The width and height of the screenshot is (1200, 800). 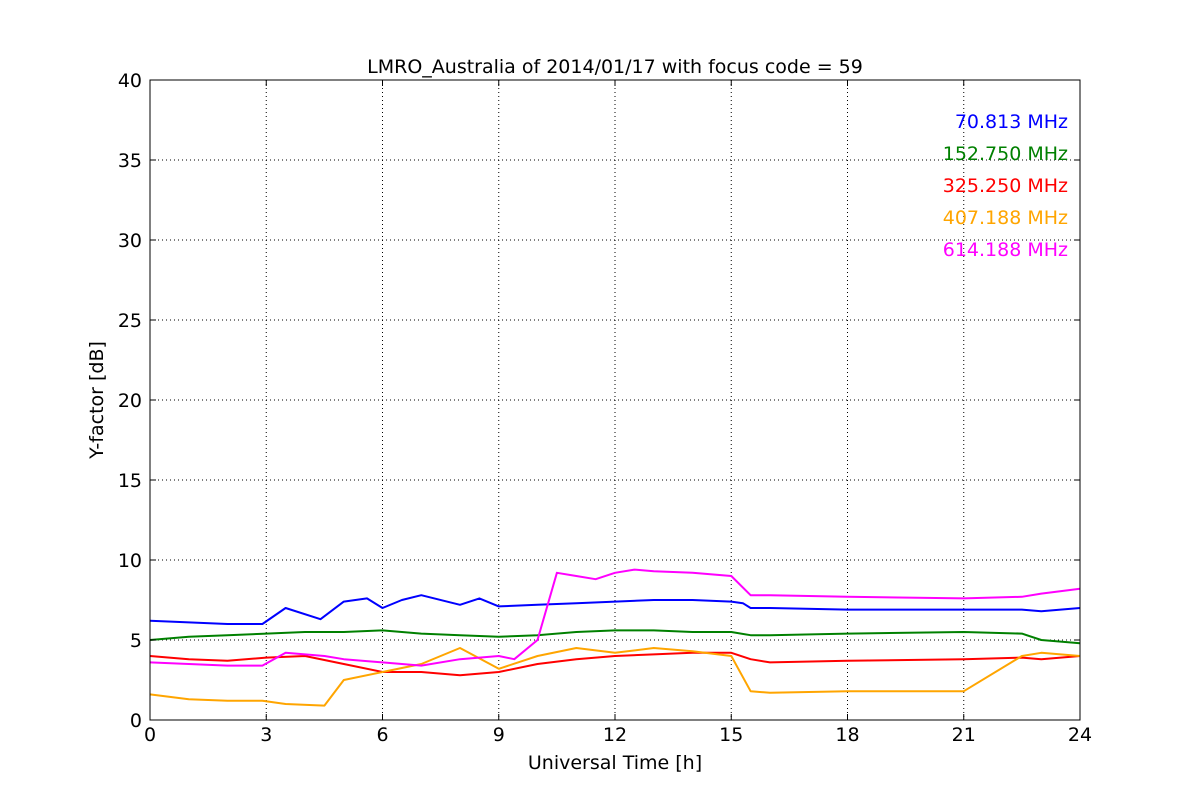 What do you see at coordinates (847, 735) in the screenshot?
I see `x-tick-label: 18` at bounding box center [847, 735].